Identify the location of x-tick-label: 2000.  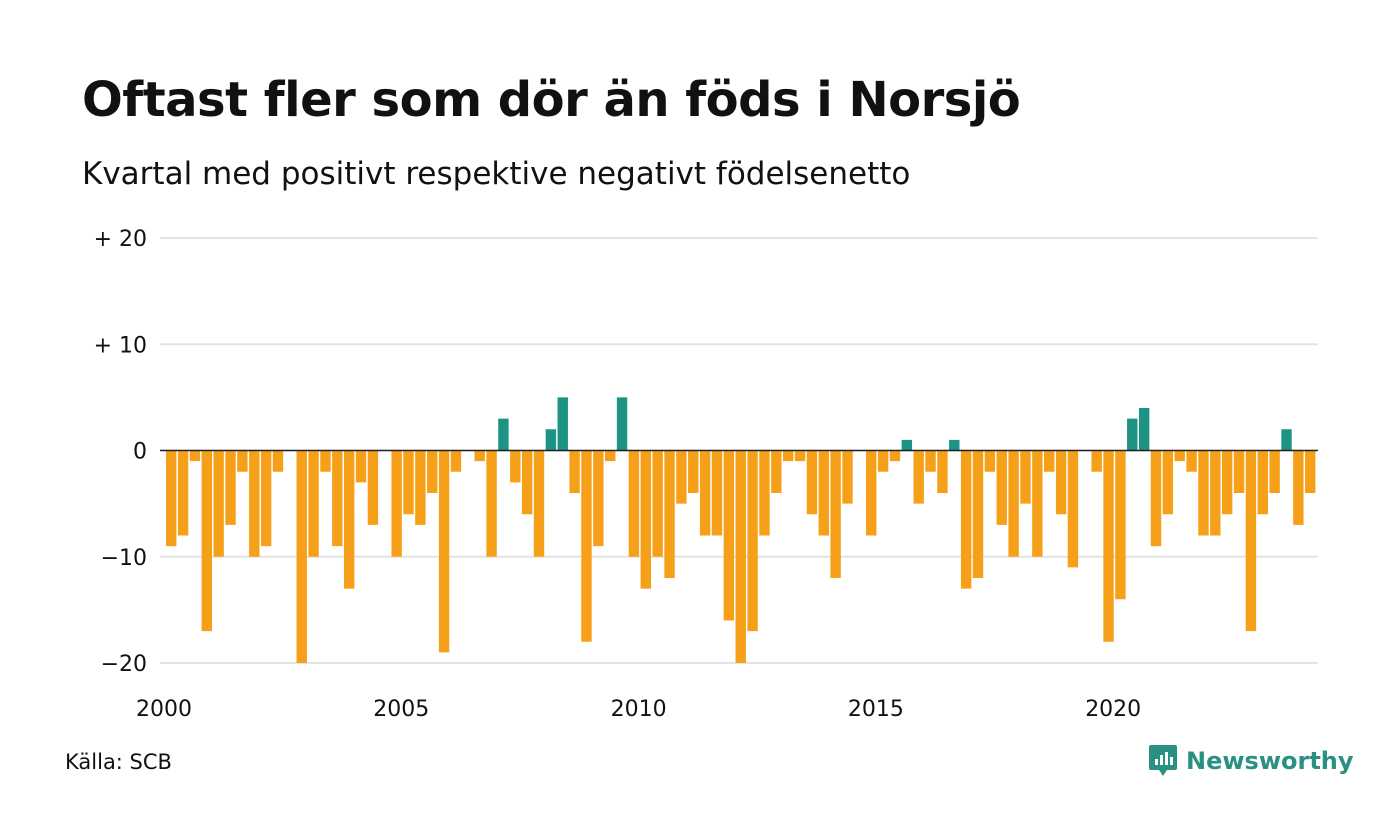
(164, 709).